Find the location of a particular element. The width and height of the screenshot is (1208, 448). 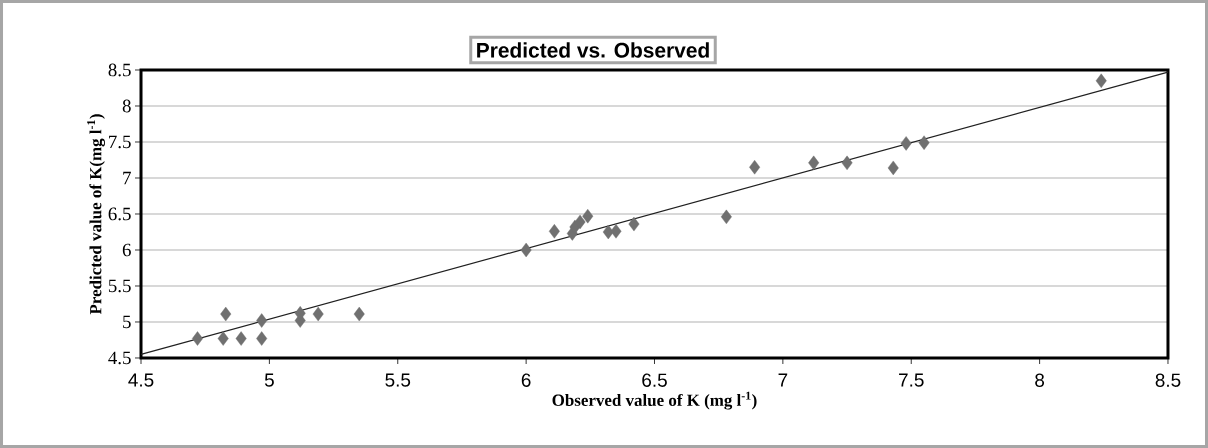

y-tick-label: 5 is located at coordinates (127, 322).